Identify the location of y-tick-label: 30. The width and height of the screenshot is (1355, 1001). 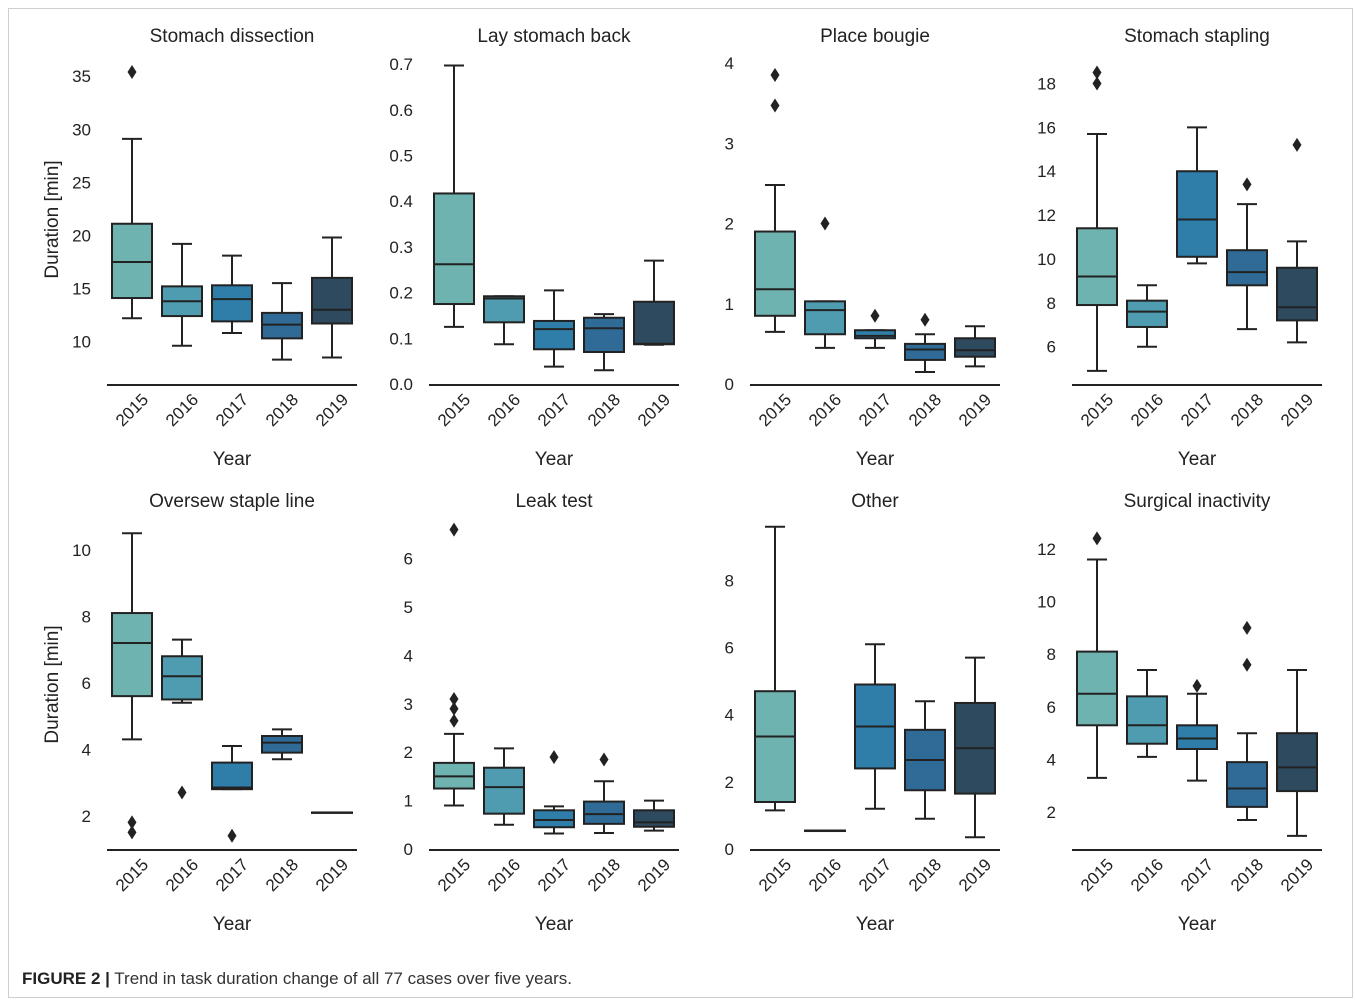
(81, 129).